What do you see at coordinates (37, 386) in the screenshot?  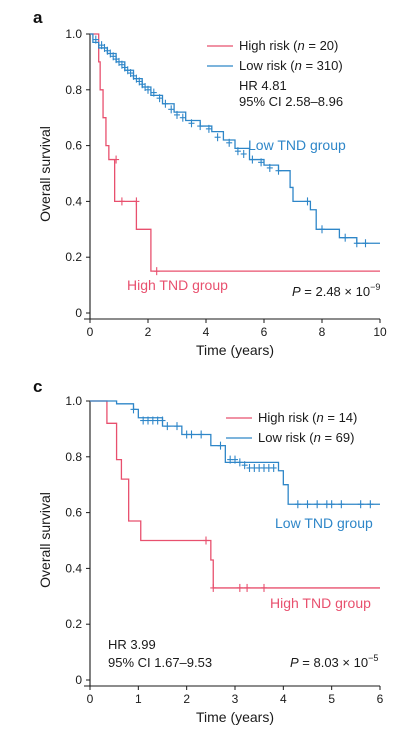 I see `panel-c-letter: c` at bounding box center [37, 386].